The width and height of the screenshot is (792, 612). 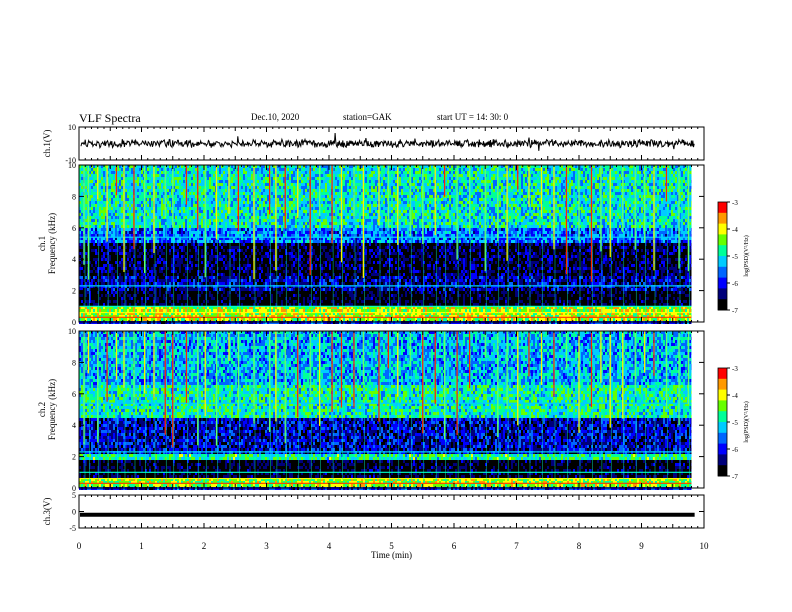 I want to click on ch1-spectrogram-colorbar-tick-label: -5, so click(x=735, y=257).